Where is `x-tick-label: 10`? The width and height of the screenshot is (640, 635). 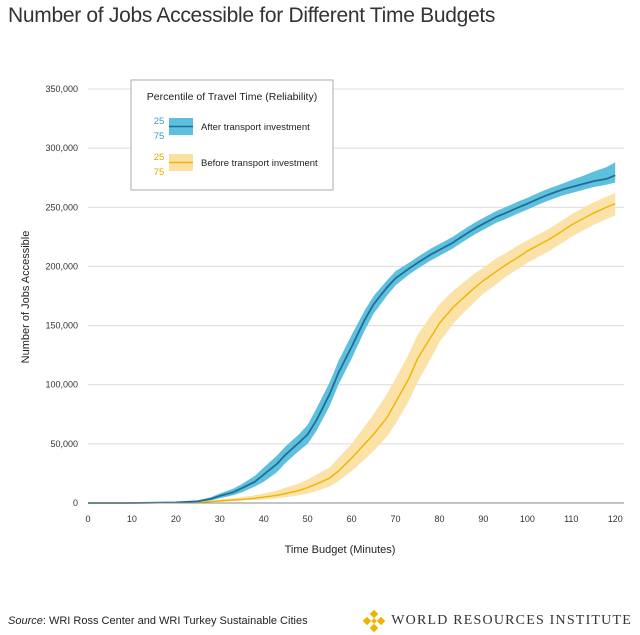
x-tick-label: 10 is located at coordinates (132, 519).